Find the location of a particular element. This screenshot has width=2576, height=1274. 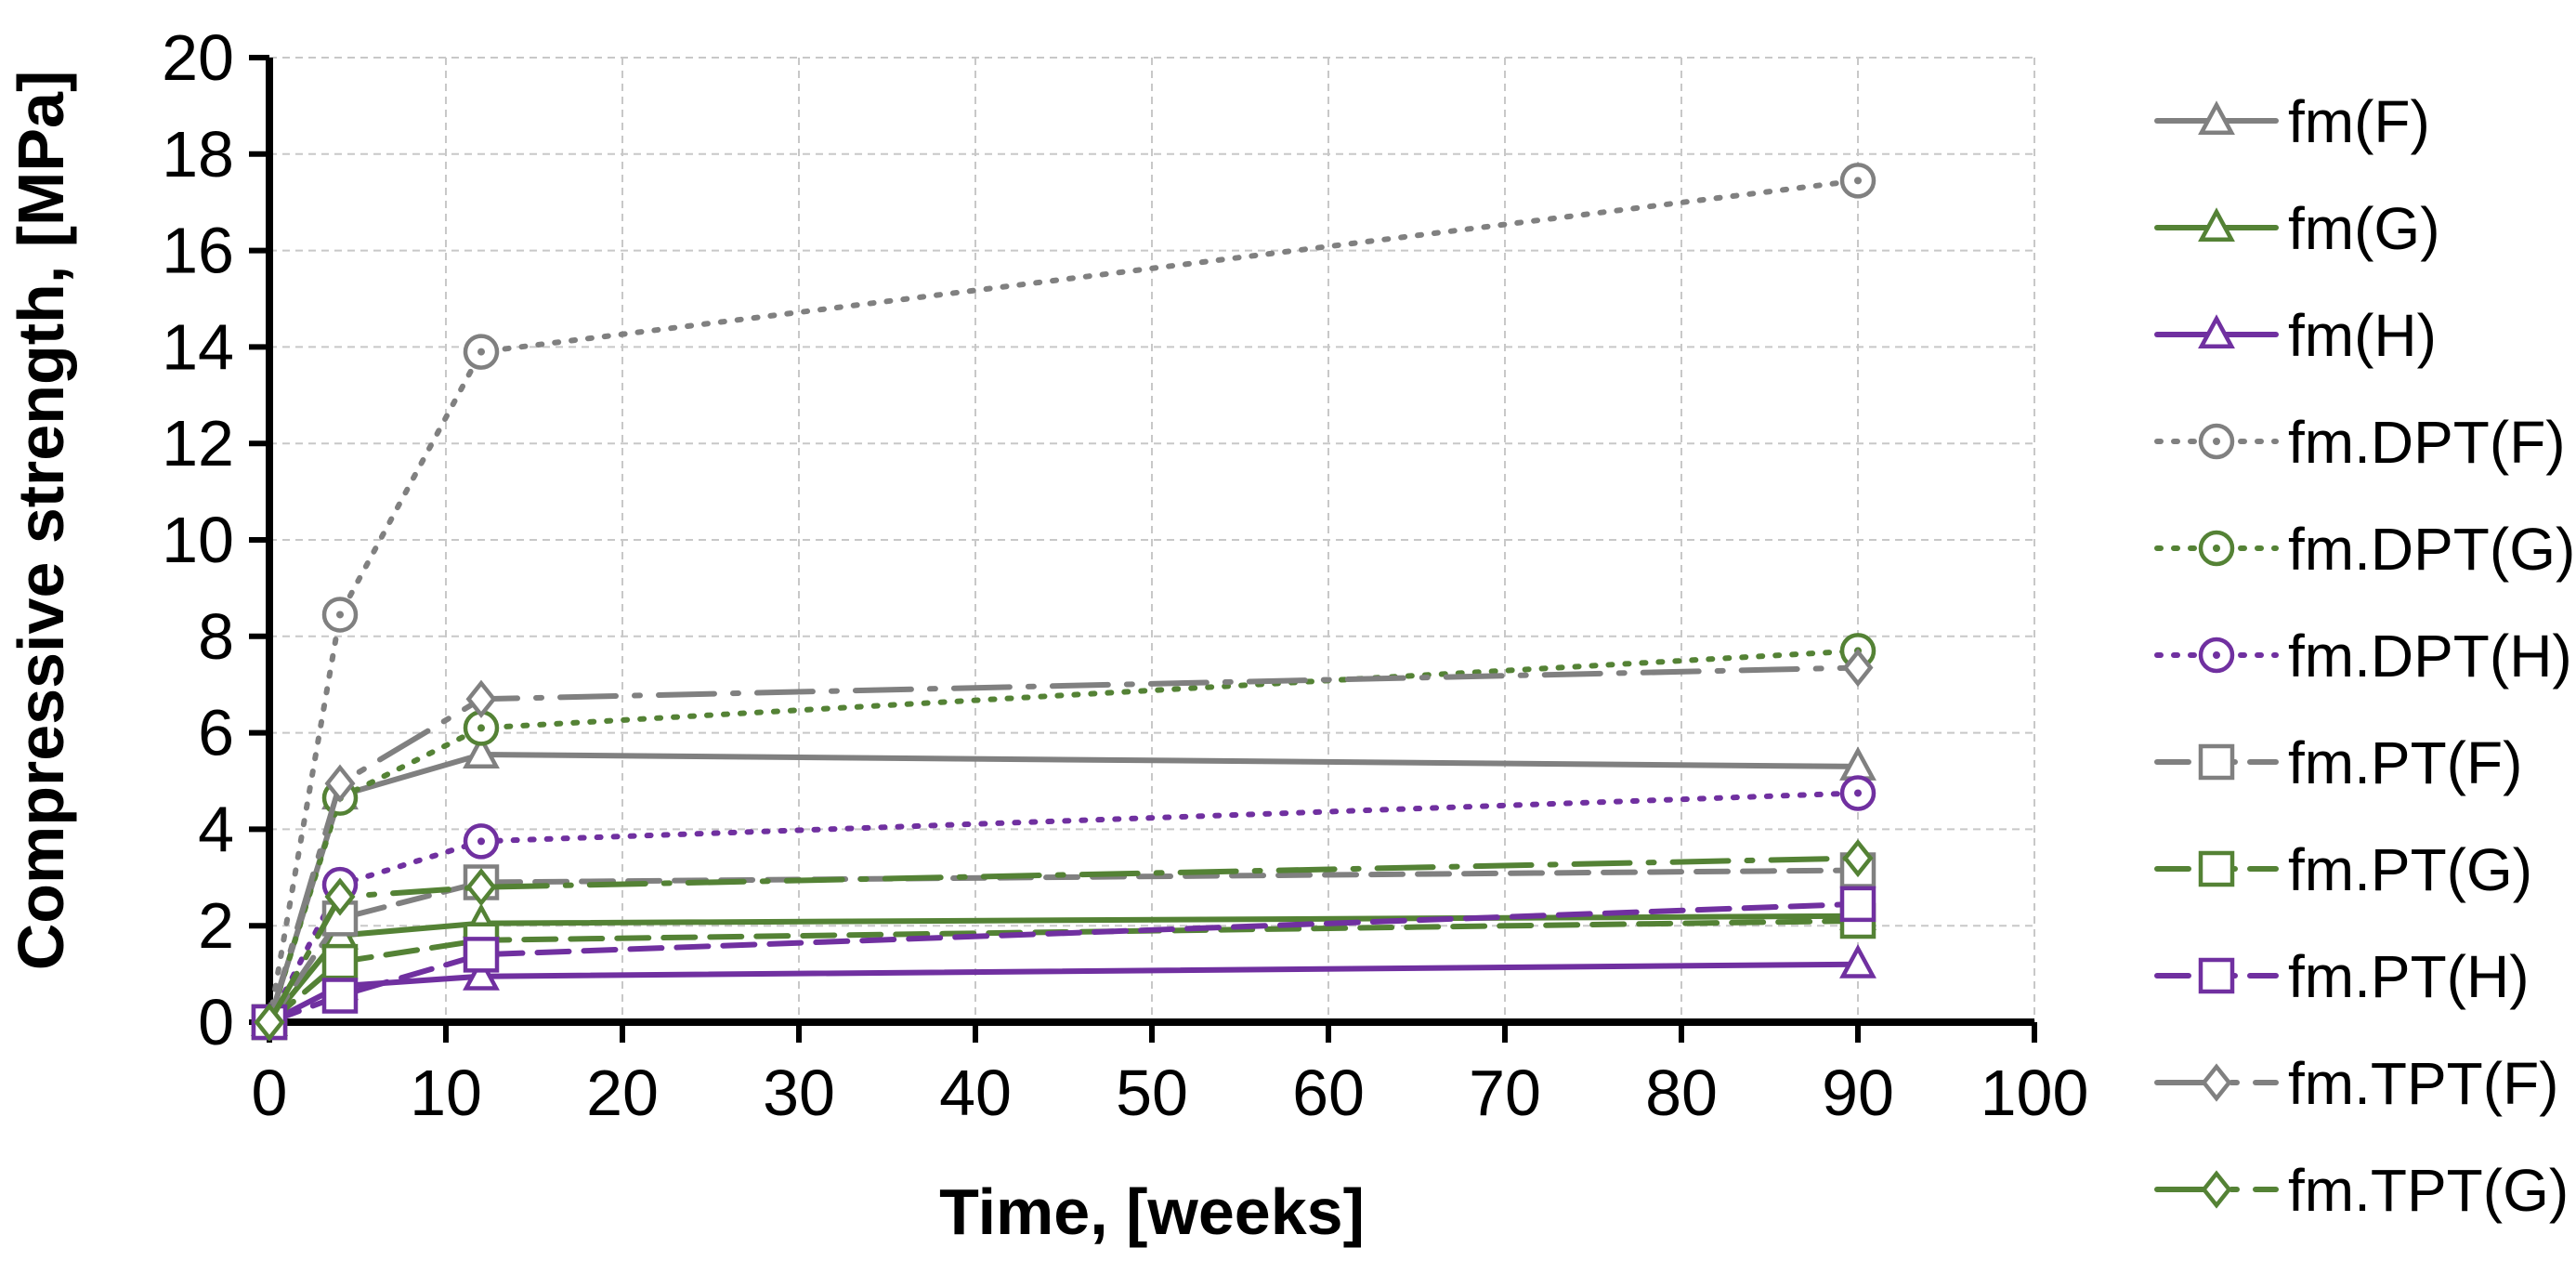

series-fm.PT(H) is located at coordinates (1064, 963).